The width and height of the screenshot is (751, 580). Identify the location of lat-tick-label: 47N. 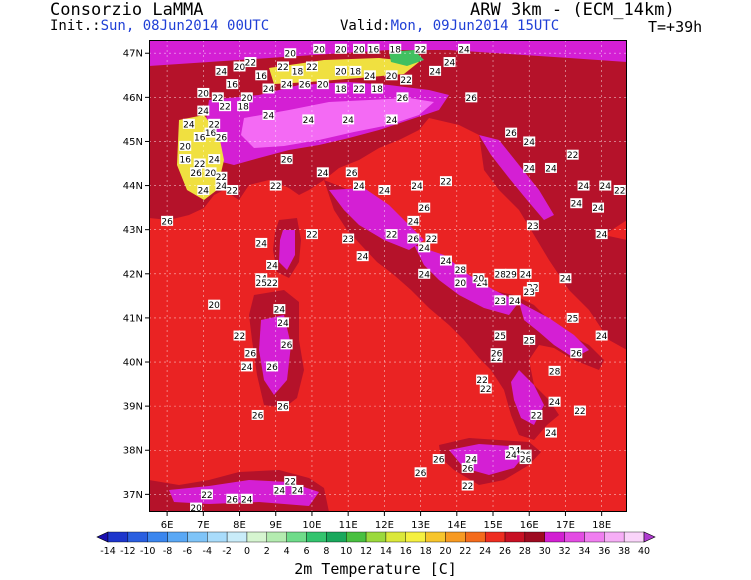
(133, 54).